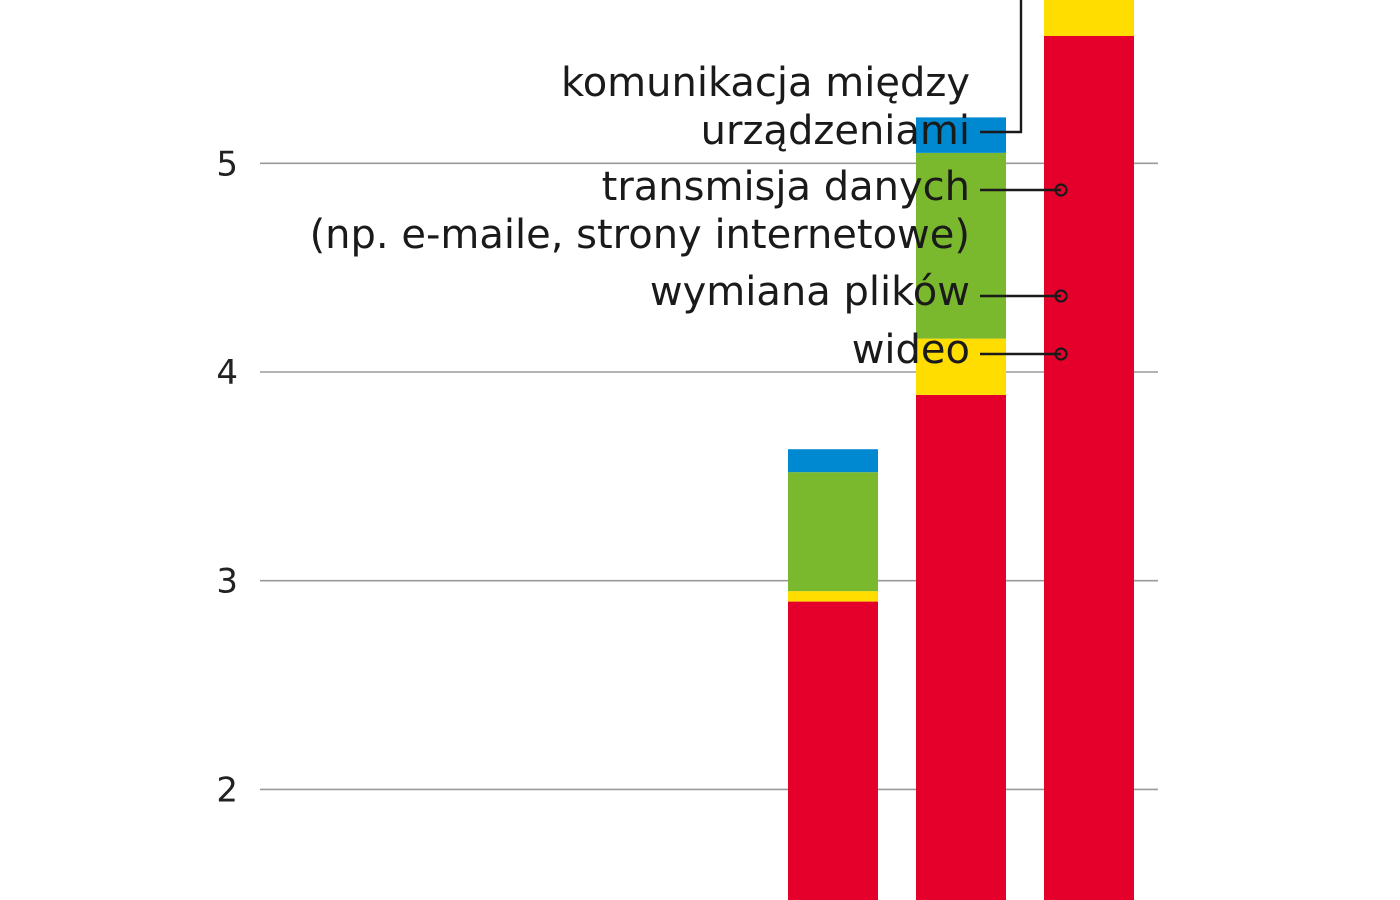 The image size is (1400, 900). What do you see at coordinates (810, 292) in the screenshot?
I see `annotation-label: wymiana plików` at bounding box center [810, 292].